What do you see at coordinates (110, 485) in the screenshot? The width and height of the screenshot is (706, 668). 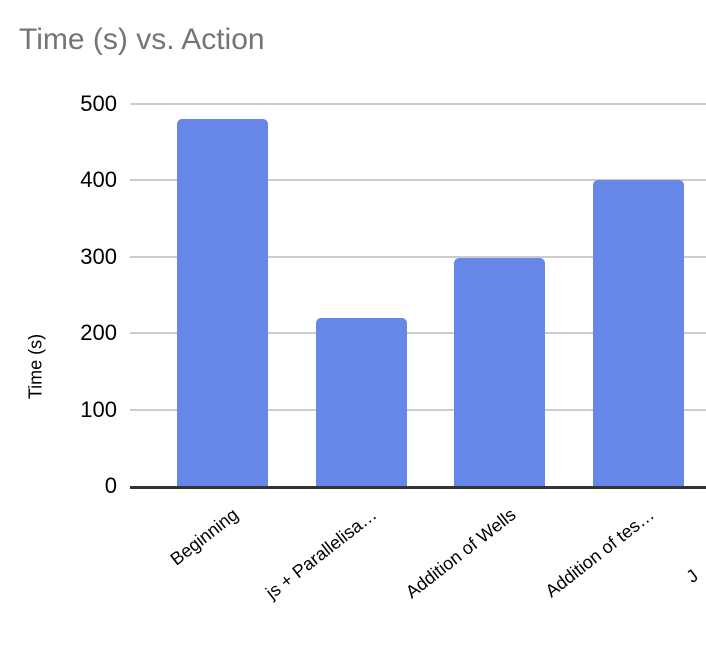 I see `y-tick-label: 0` at bounding box center [110, 485].